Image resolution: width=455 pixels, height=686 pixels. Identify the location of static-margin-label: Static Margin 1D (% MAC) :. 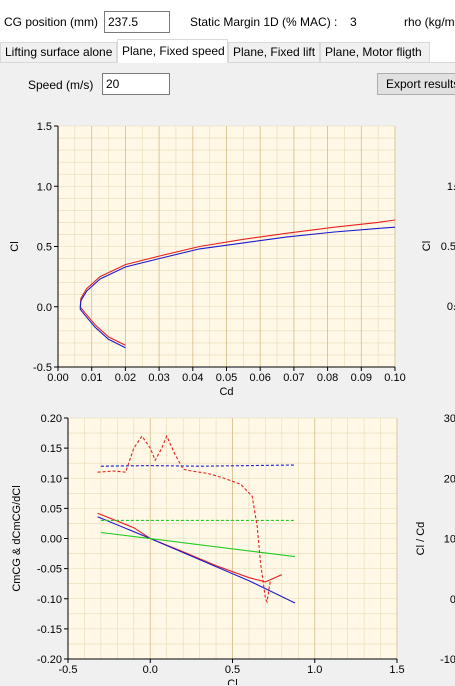
(264, 22).